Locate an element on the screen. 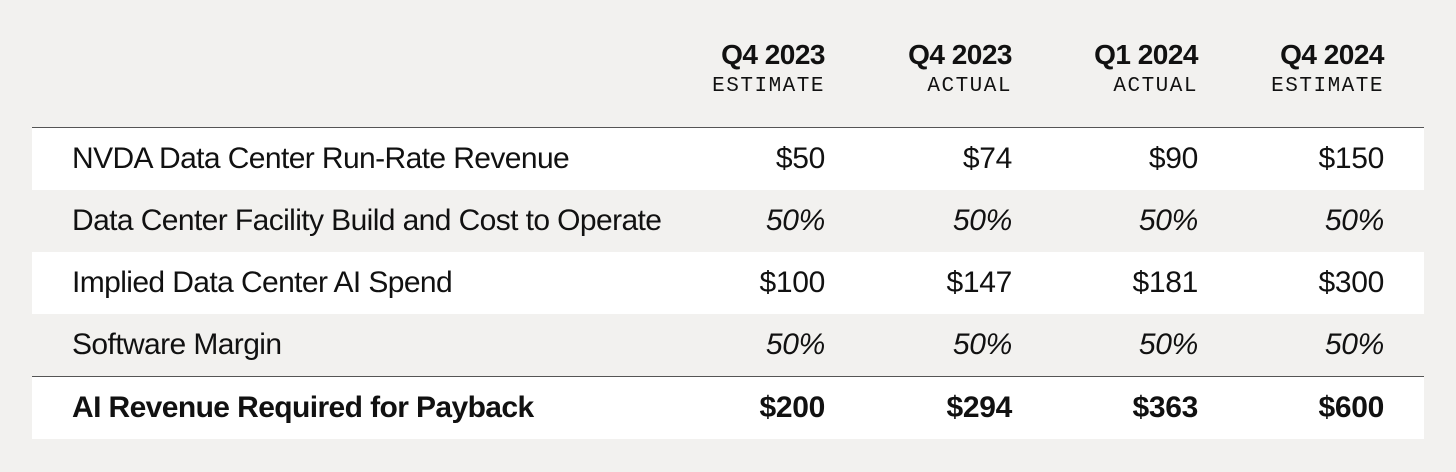 This screenshot has width=1456, height=472. row-label: AI Revenue Required for Payback is located at coordinates (303, 407).